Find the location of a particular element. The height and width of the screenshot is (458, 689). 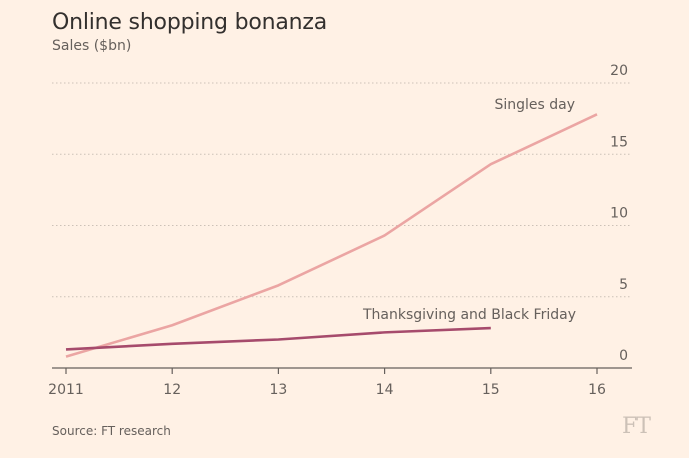

chart-title: Online shopping bonanza is located at coordinates (189, 22).